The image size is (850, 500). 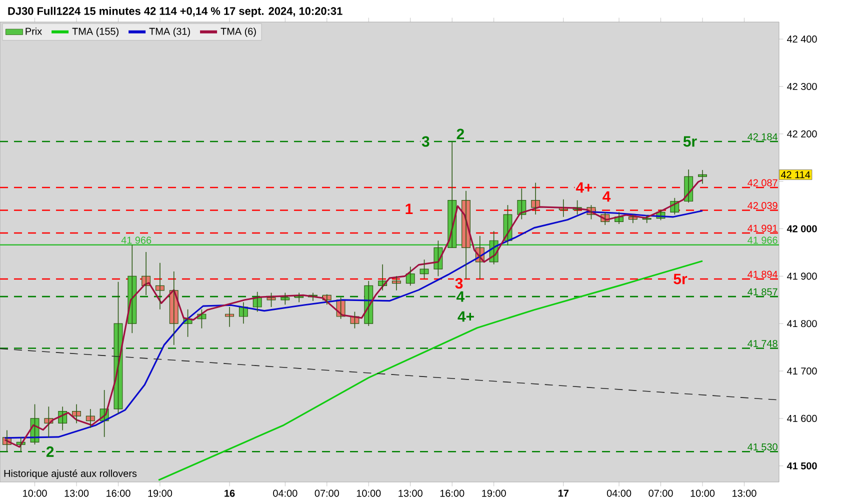 I want to click on y-tick-label: 41 500, so click(x=801, y=466).